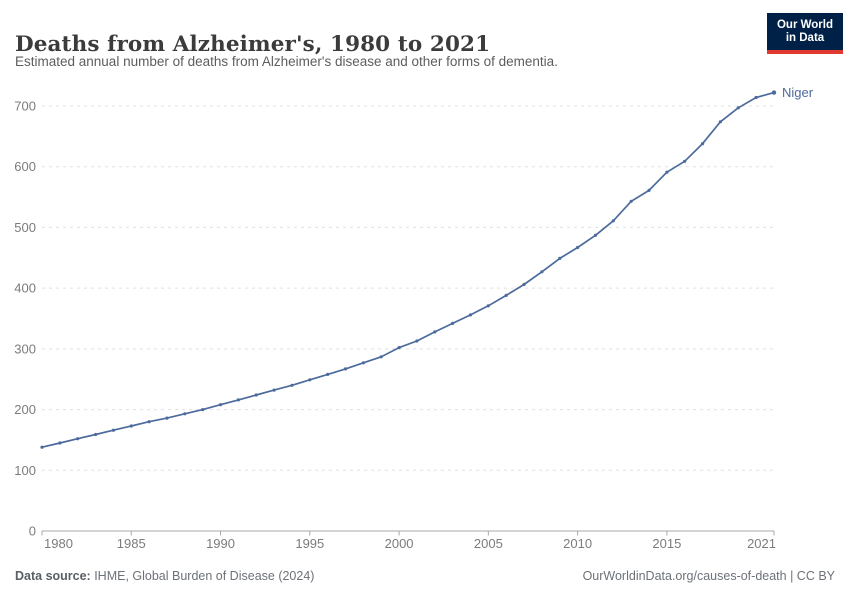 The height and width of the screenshot is (600, 850). What do you see at coordinates (309, 543) in the screenshot?
I see `x-tick-label: 1995` at bounding box center [309, 543].